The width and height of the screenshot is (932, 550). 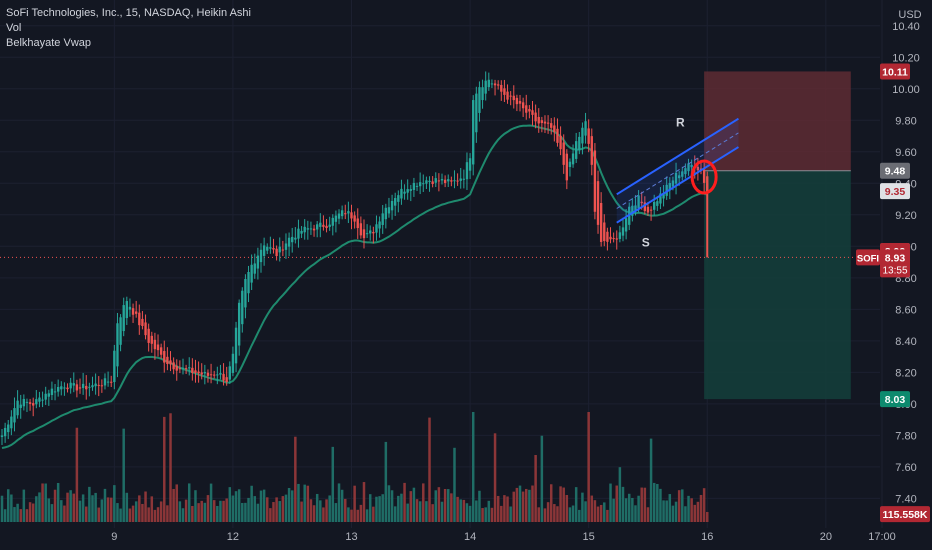 I want to click on x-tick-label: 15, so click(x=589, y=537).